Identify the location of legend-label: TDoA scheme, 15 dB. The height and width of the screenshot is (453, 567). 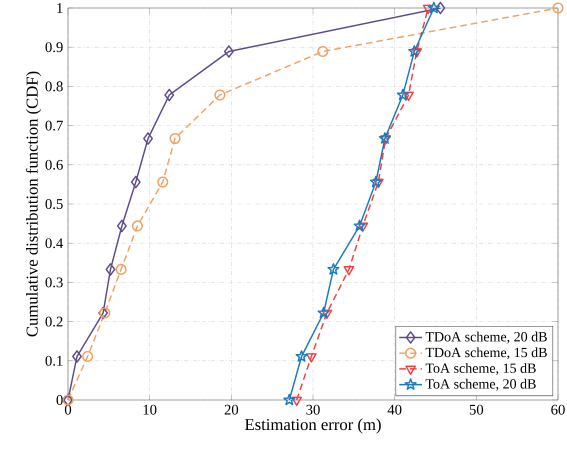
(486, 353).